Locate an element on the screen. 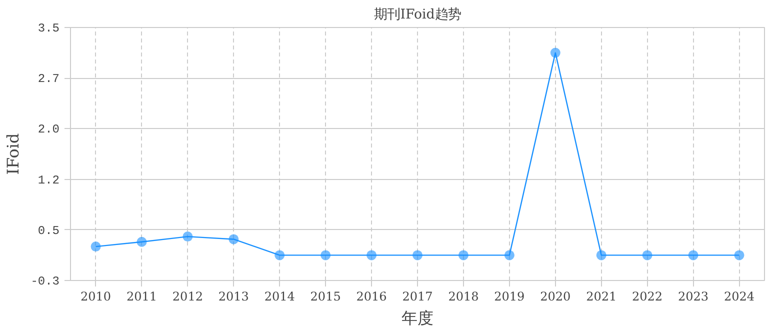 The width and height of the screenshot is (782, 330). x-tick-label: 2017 is located at coordinates (417, 297).